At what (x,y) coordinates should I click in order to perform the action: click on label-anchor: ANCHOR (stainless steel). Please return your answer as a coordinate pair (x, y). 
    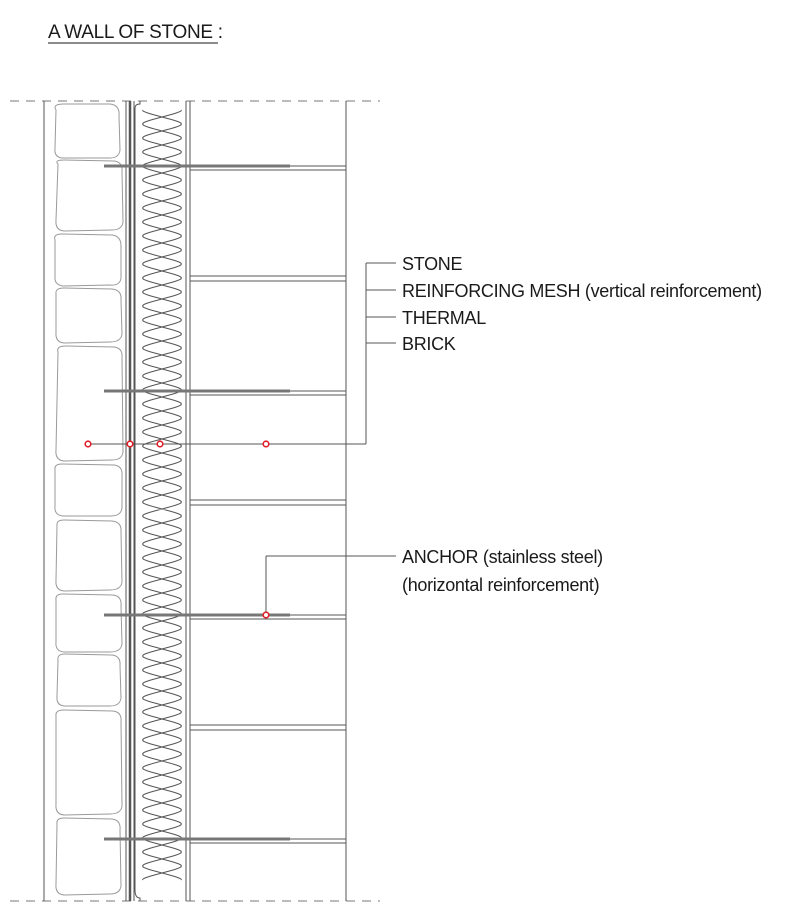
    Looking at the image, I should click on (502, 557).